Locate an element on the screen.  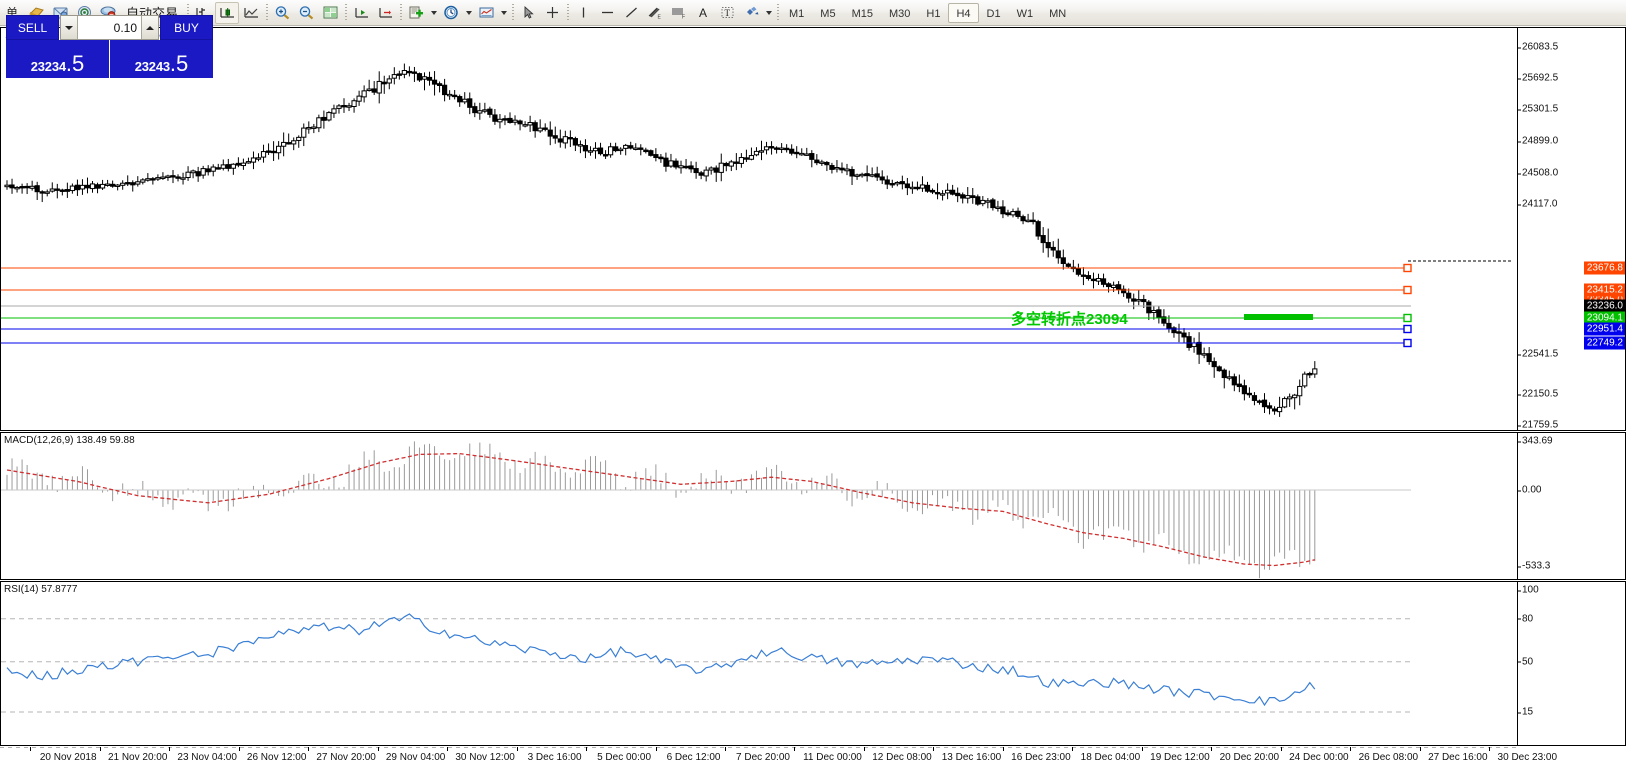
vertical-line-icon is located at coordinates (583, 13).